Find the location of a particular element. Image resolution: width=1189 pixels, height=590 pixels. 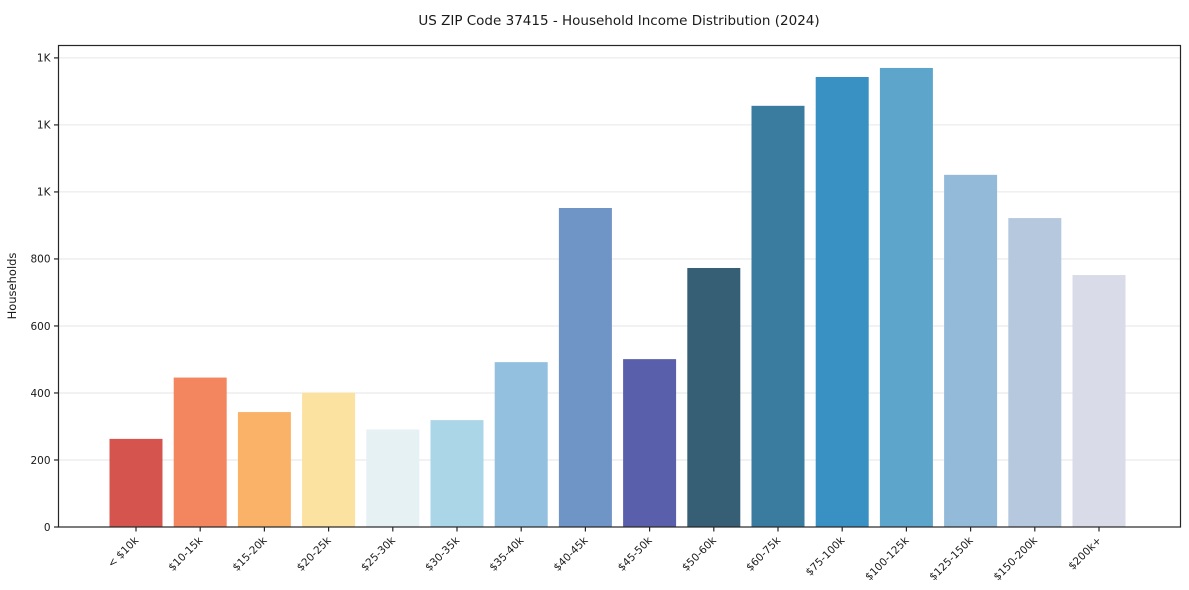

x-tick-label: $25-30k is located at coordinates (379, 554).